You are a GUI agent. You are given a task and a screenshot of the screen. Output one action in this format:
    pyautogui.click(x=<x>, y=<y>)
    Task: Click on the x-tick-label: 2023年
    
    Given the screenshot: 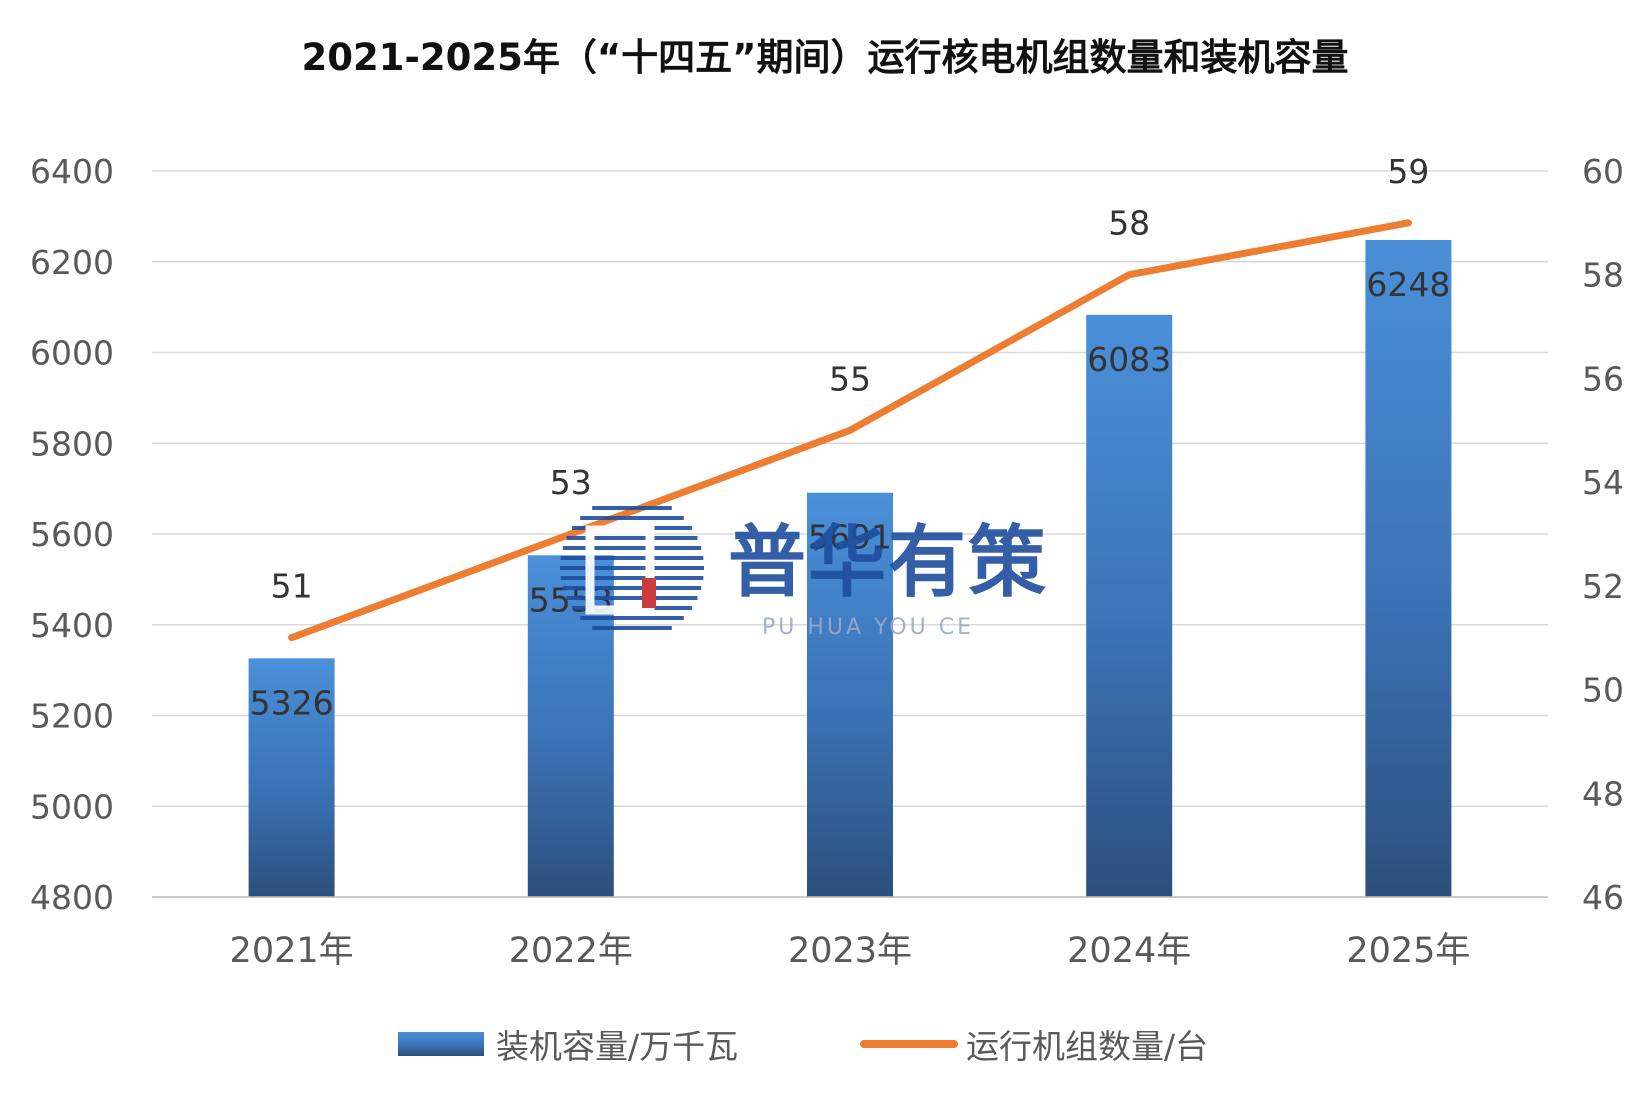 What is the action you would take?
    pyautogui.click(x=850, y=951)
    